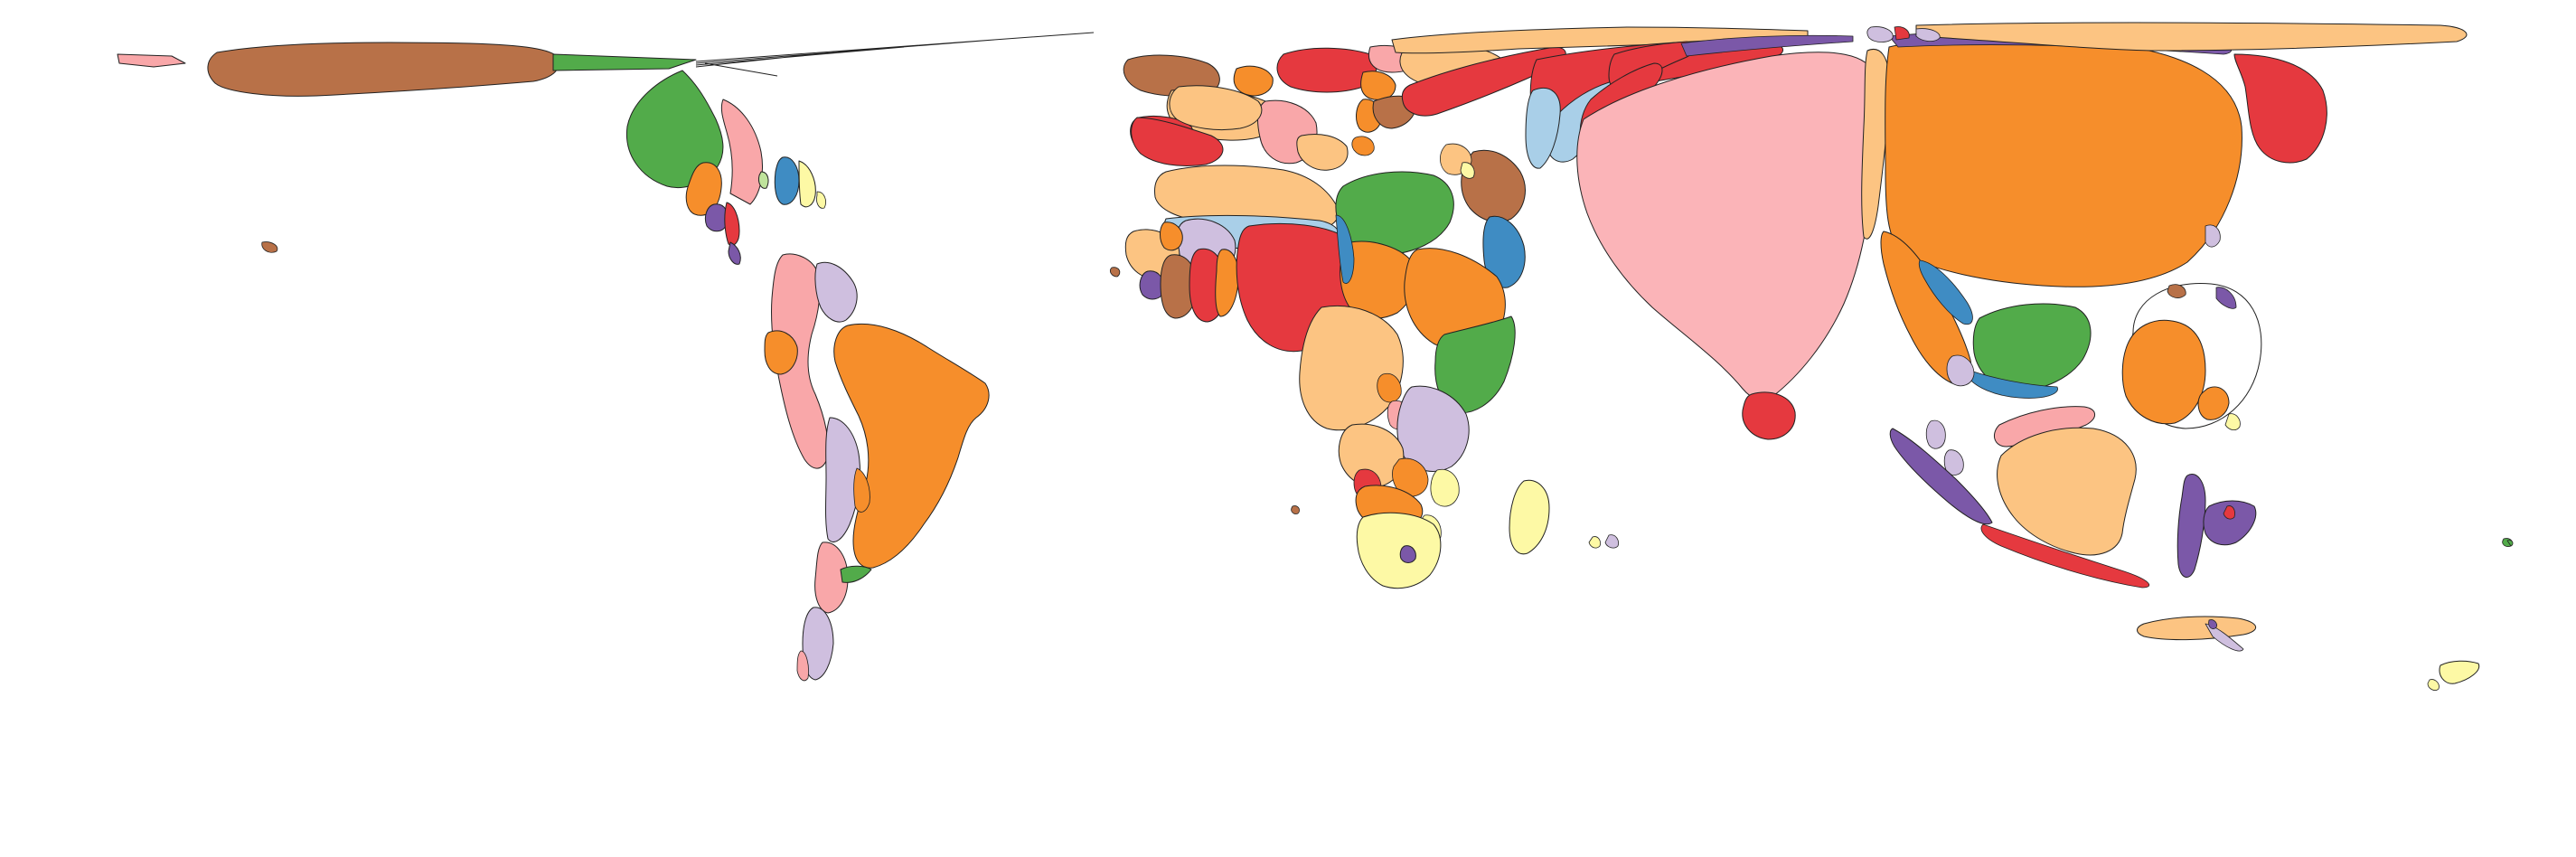 Image resolution: width=2576 pixels, height=857 pixels. Describe the element at coordinates (836, 292) in the screenshot. I see `venezuela-region` at that location.